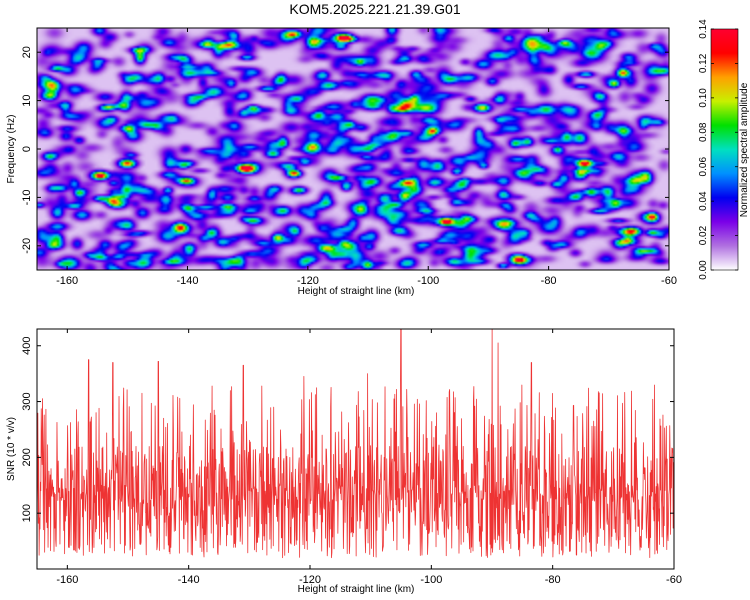 The height and width of the screenshot is (600, 750). I want to click on snr-x-tick-label: -80, so click(553, 580).